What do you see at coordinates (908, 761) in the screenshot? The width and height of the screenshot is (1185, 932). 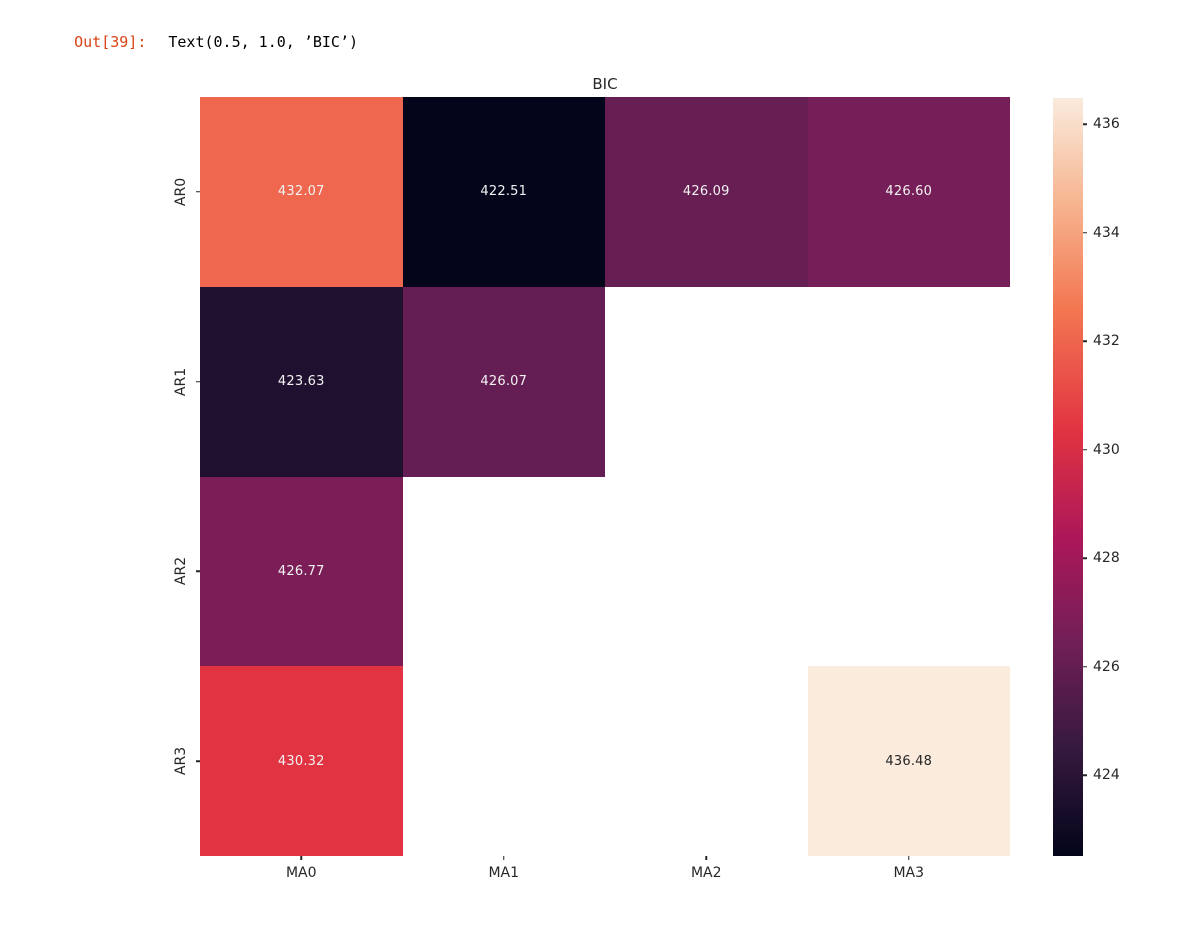 I see `heatmap-cell-ar3-ma3: 436.48` at bounding box center [908, 761].